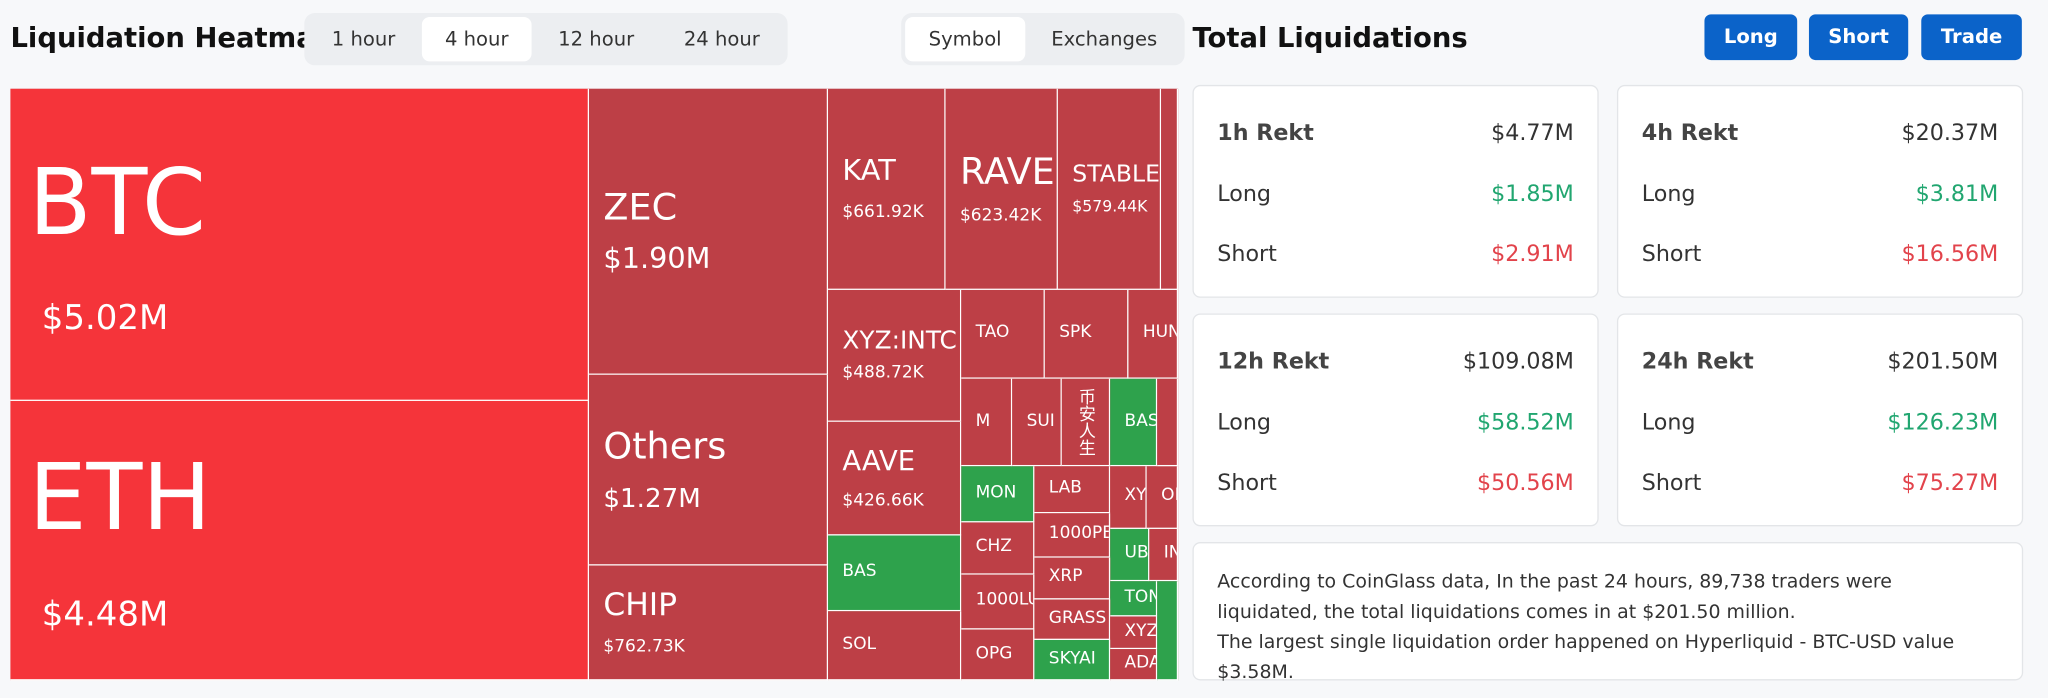  I want to click on heatmap-tile: CHIP $762.73K, so click(709, 623).